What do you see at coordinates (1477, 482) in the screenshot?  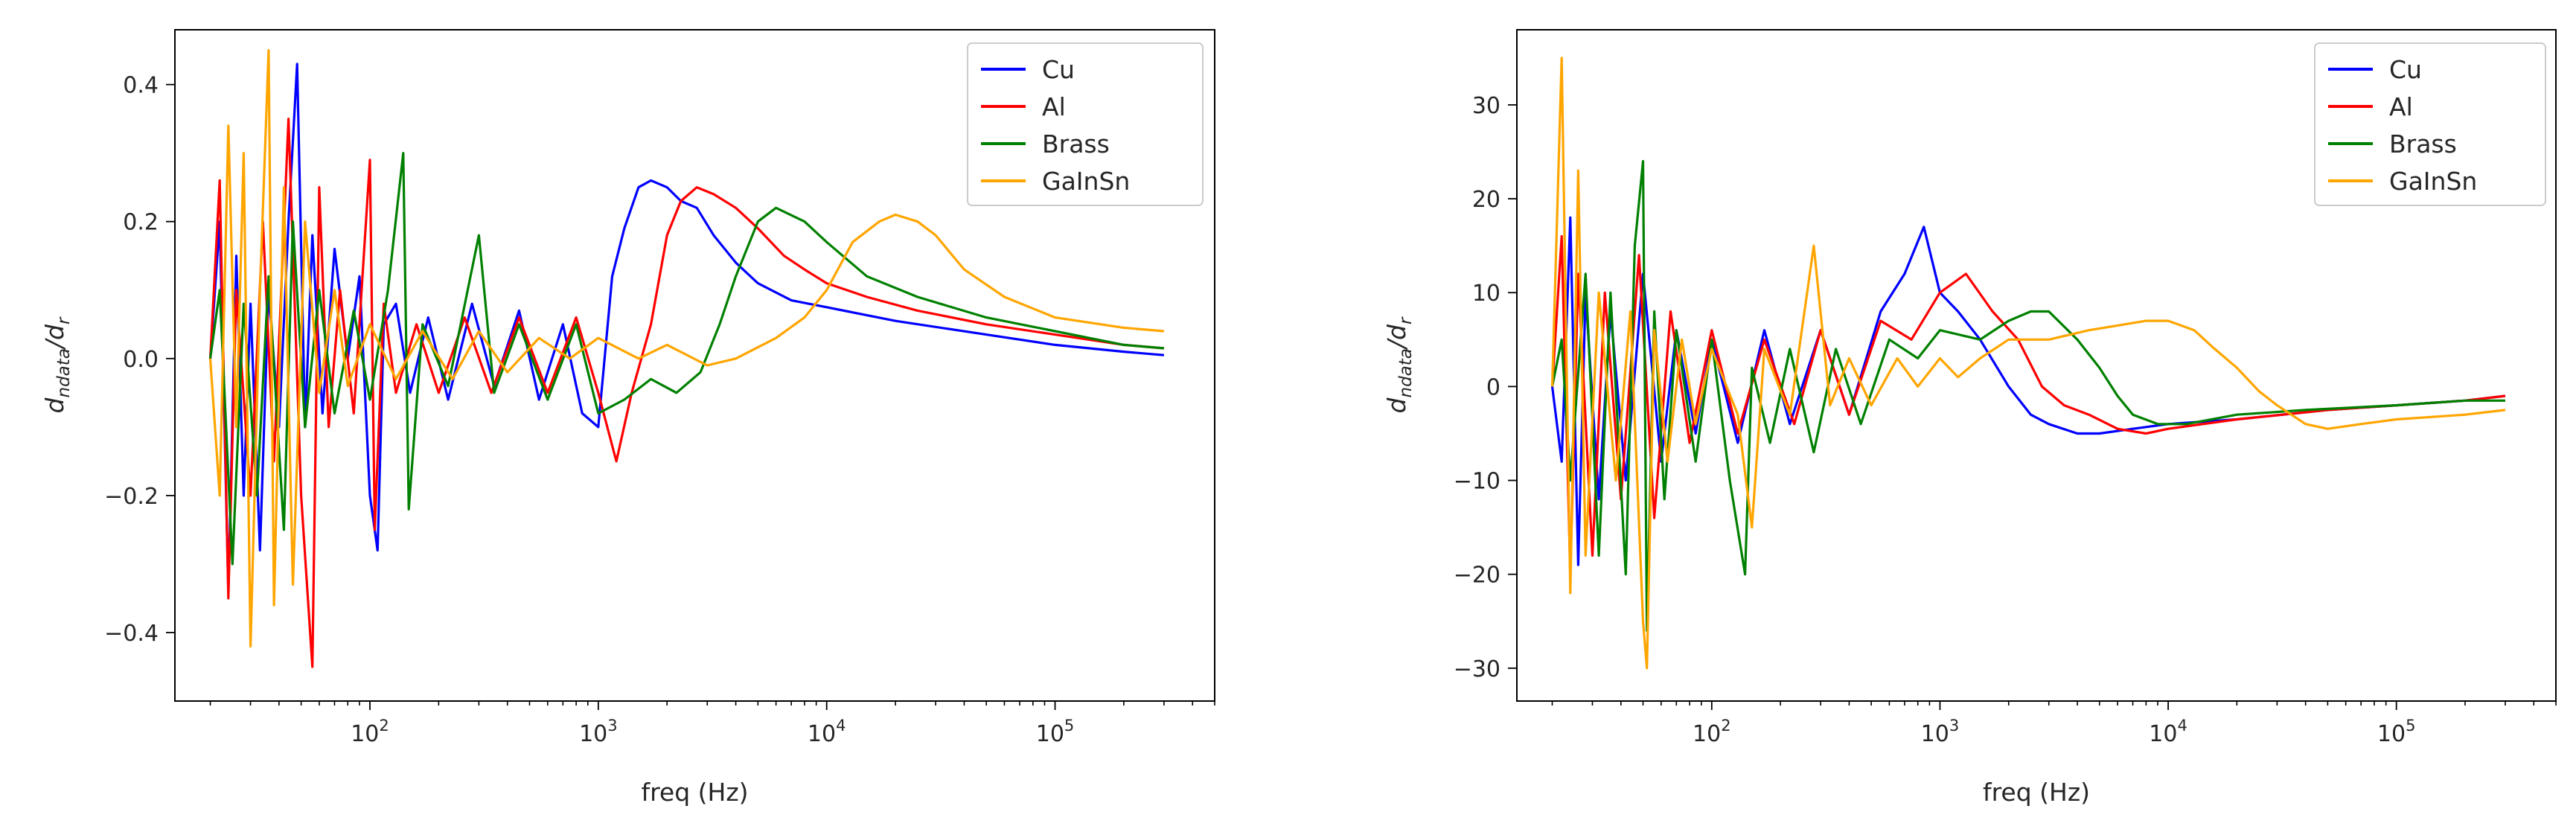 I see `y-tick-label: −10` at bounding box center [1477, 482].